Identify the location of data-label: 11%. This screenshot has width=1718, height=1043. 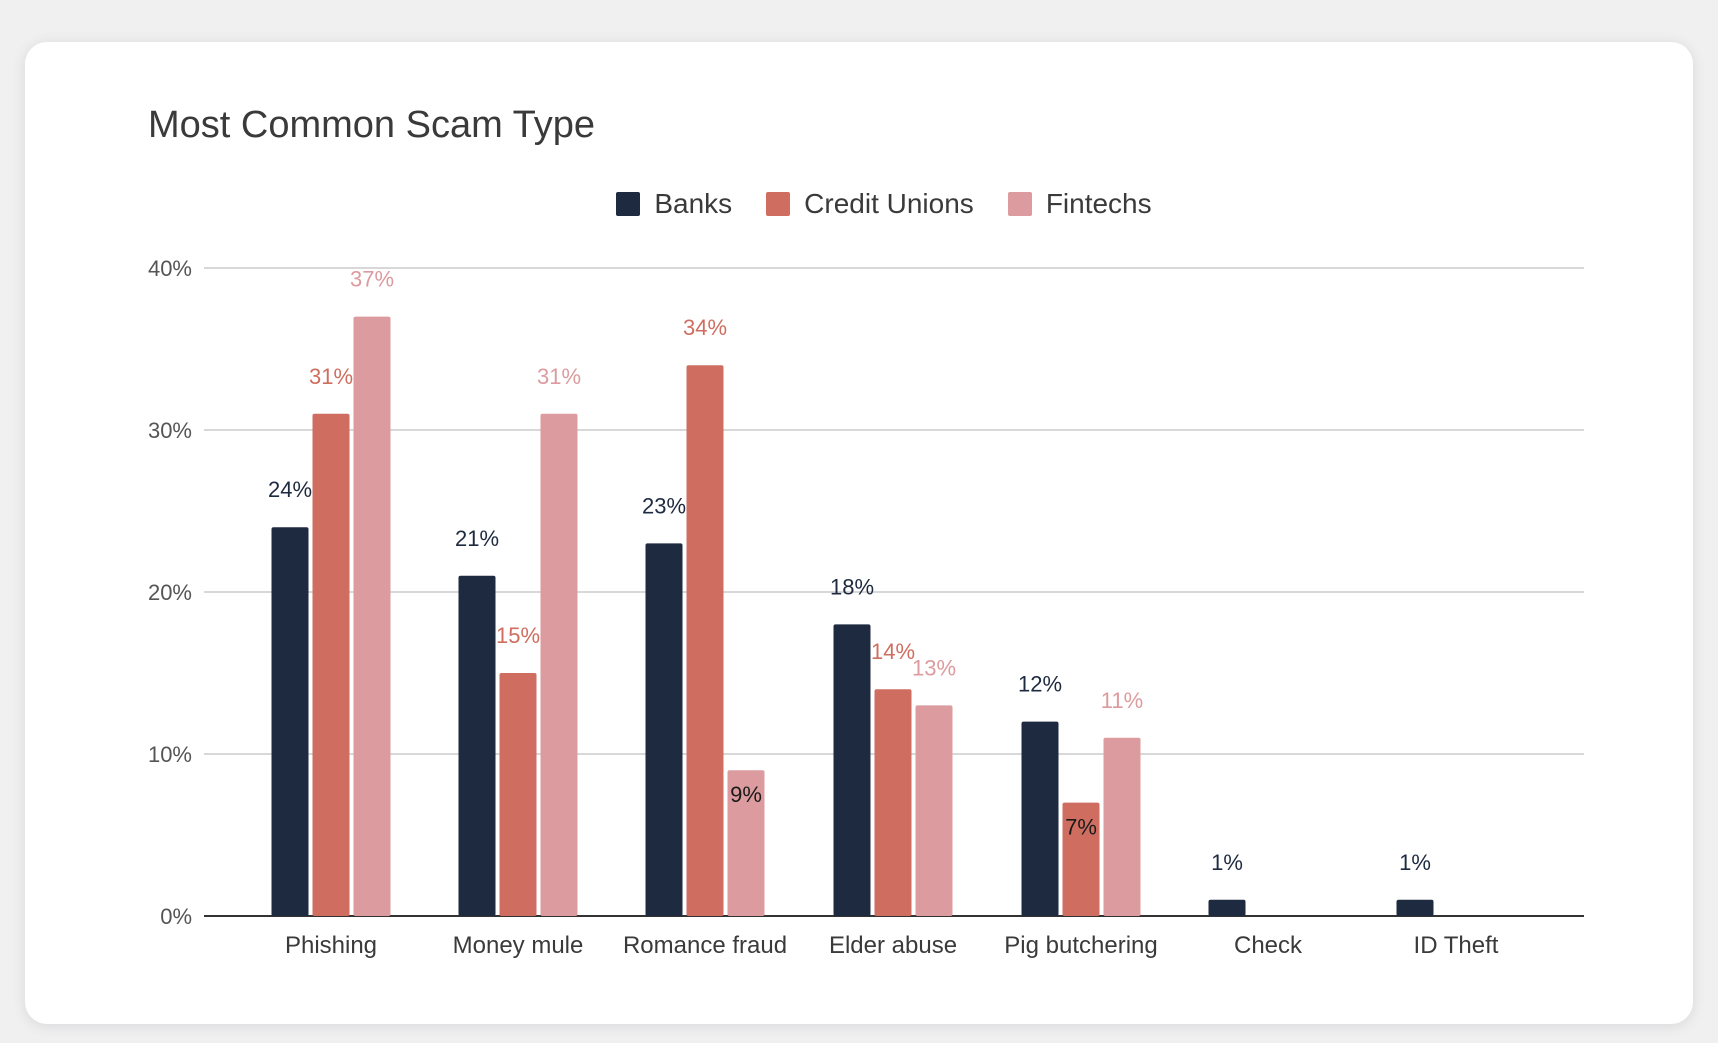
(1122, 700).